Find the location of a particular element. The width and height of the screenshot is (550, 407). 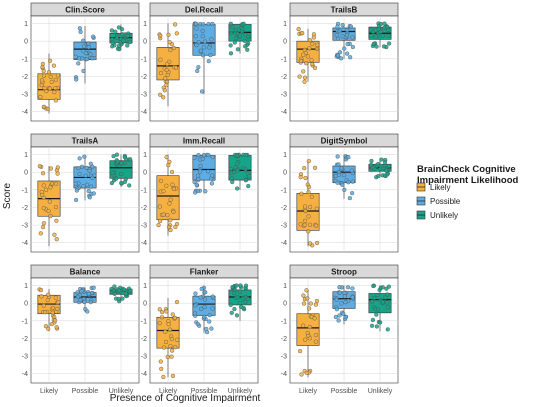

facet-title: Imm.Recall is located at coordinates (204, 141).